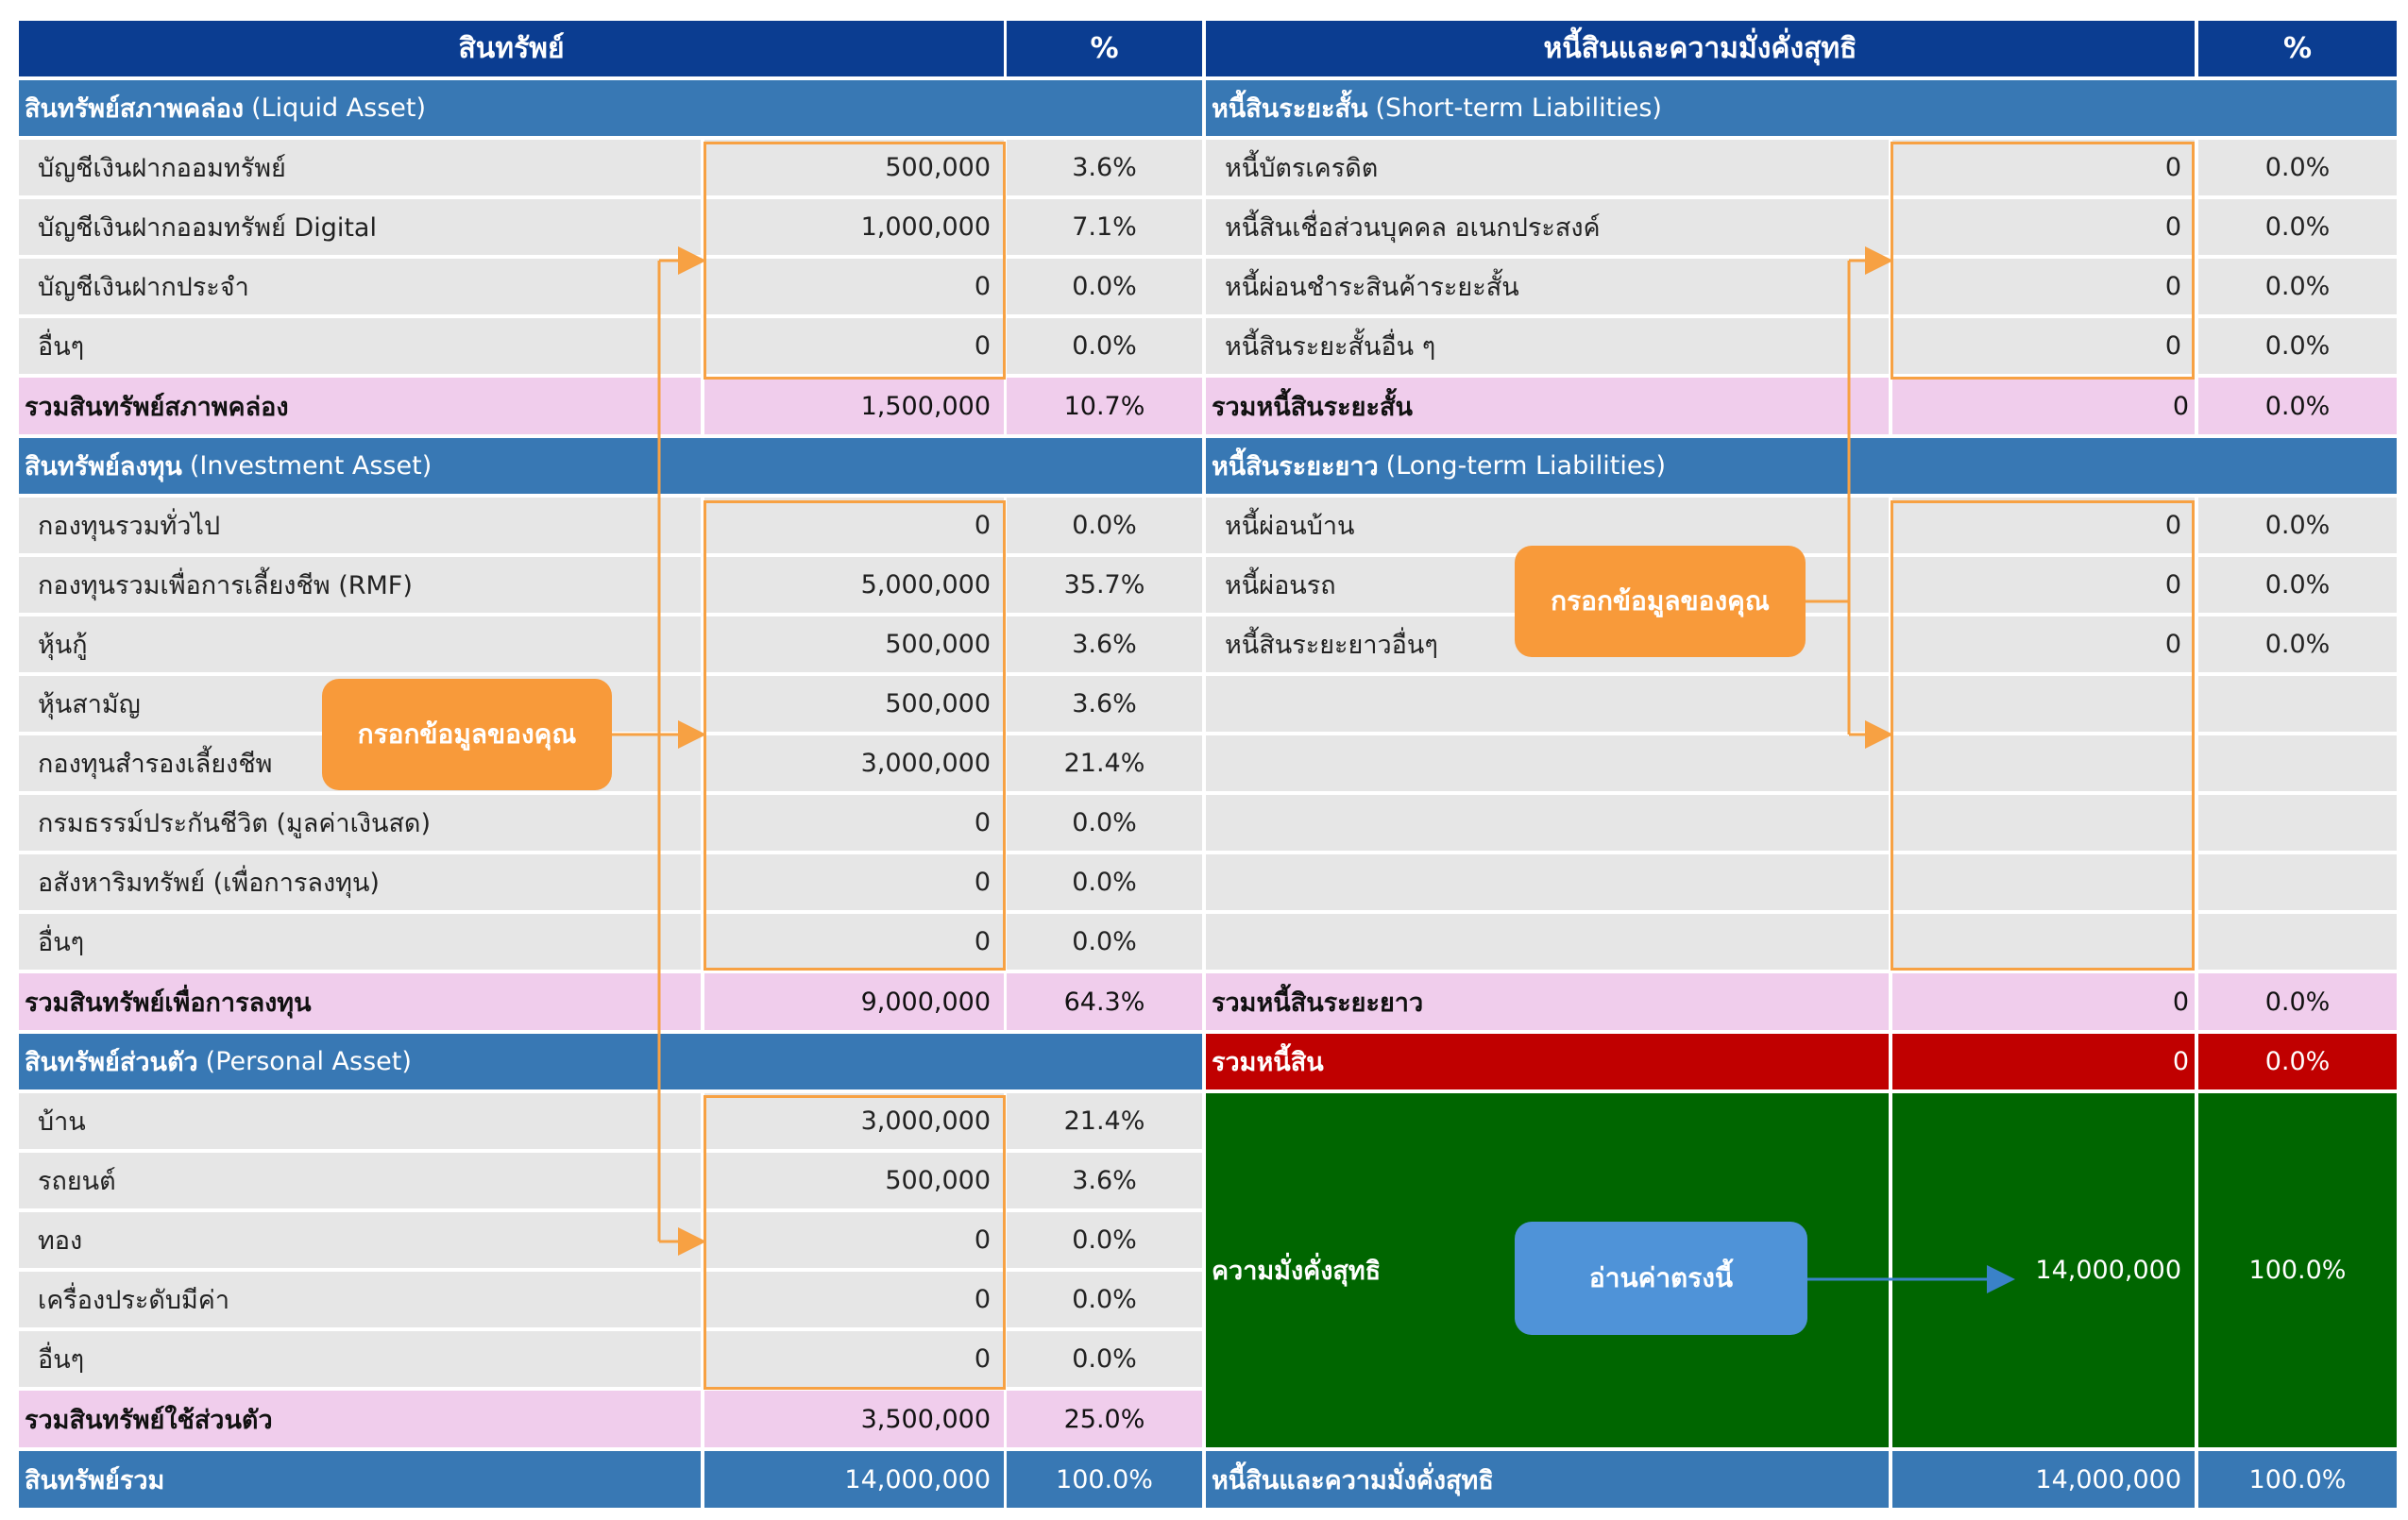 The image size is (2408, 1520). I want to click on investment-row-label: กองทุนรวมทั่วไป, so click(360, 525).